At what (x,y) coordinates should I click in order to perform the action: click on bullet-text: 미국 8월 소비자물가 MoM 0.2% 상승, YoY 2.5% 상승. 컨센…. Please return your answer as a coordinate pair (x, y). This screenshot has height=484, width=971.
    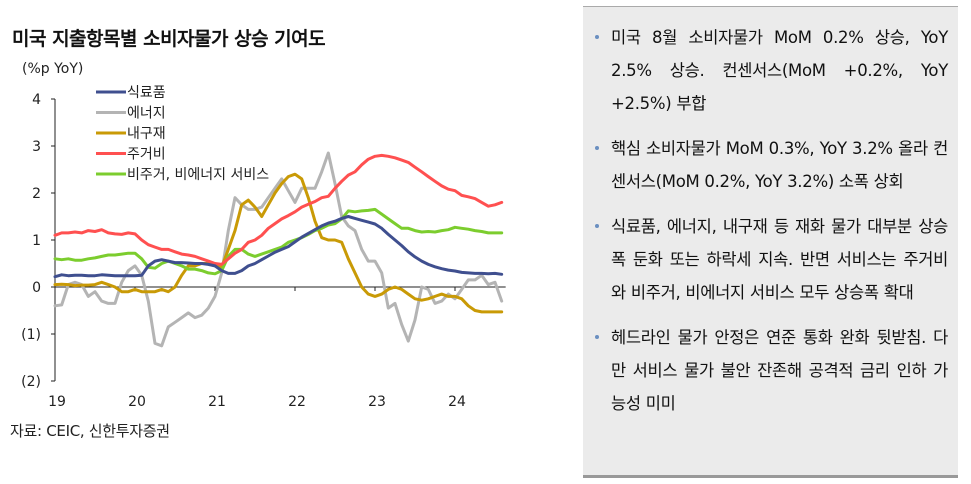
    Looking at the image, I should click on (779, 70).